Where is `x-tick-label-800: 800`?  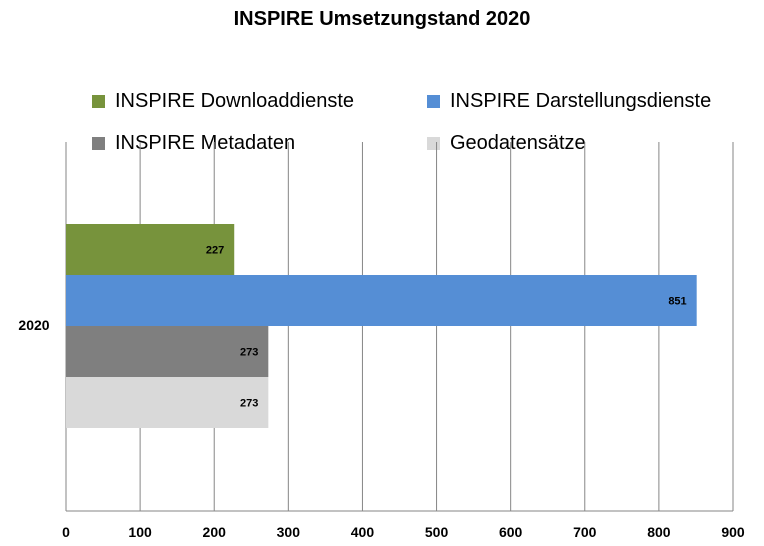 x-tick-label-800: 800 is located at coordinates (659, 532).